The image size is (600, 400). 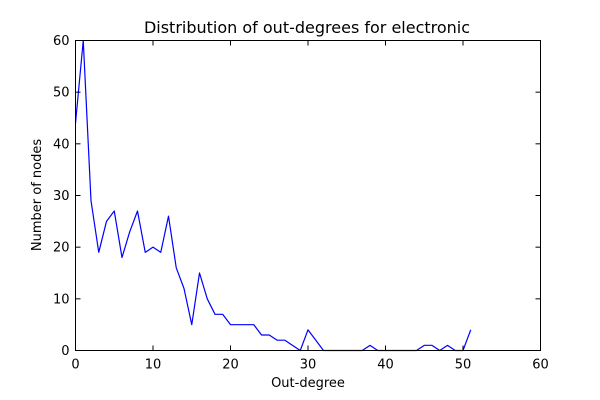 I want to click on x-tick-label: 0, so click(x=75, y=365).